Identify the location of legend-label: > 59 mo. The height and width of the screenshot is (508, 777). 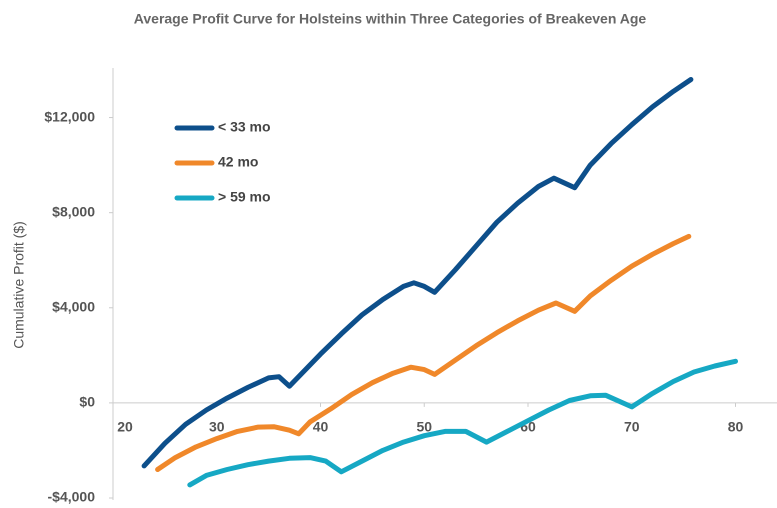
(244, 197).